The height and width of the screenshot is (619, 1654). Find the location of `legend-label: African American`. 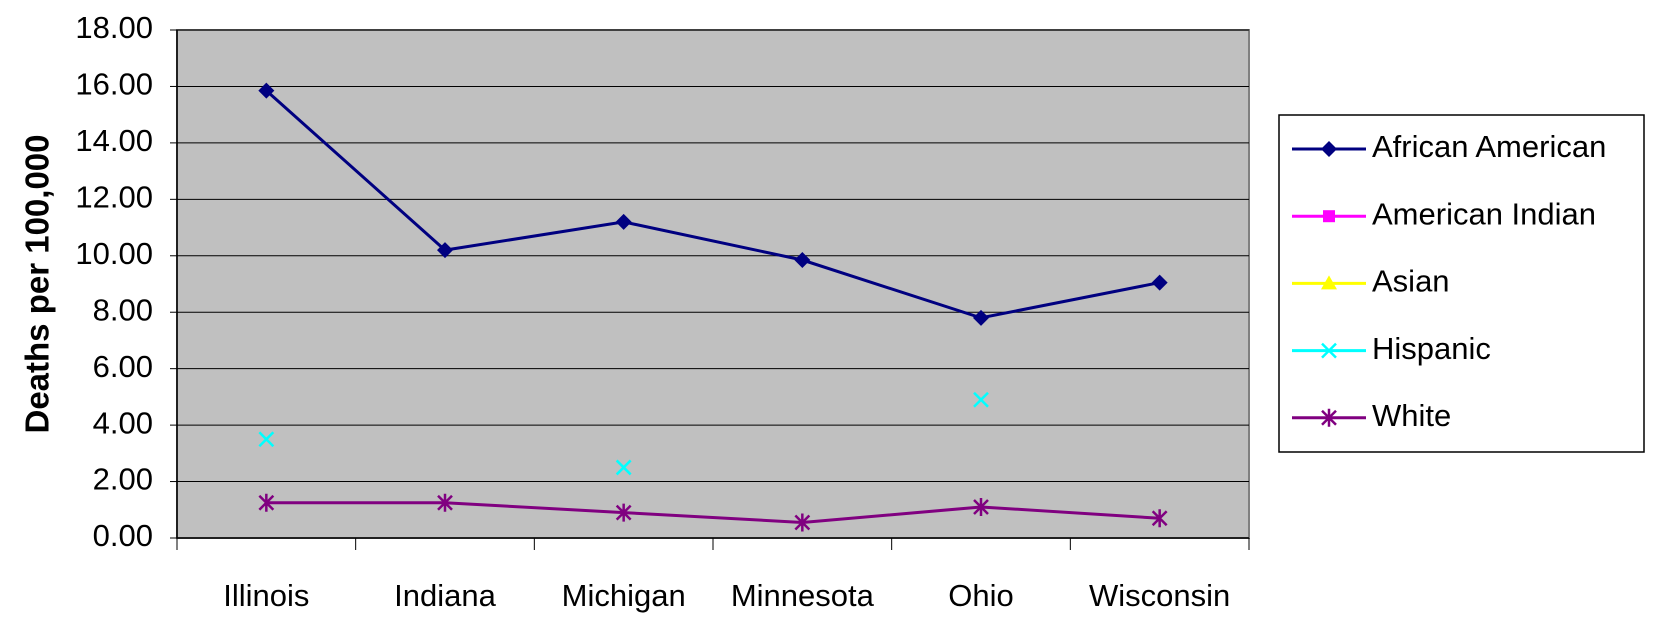

legend-label: African American is located at coordinates (1489, 146).